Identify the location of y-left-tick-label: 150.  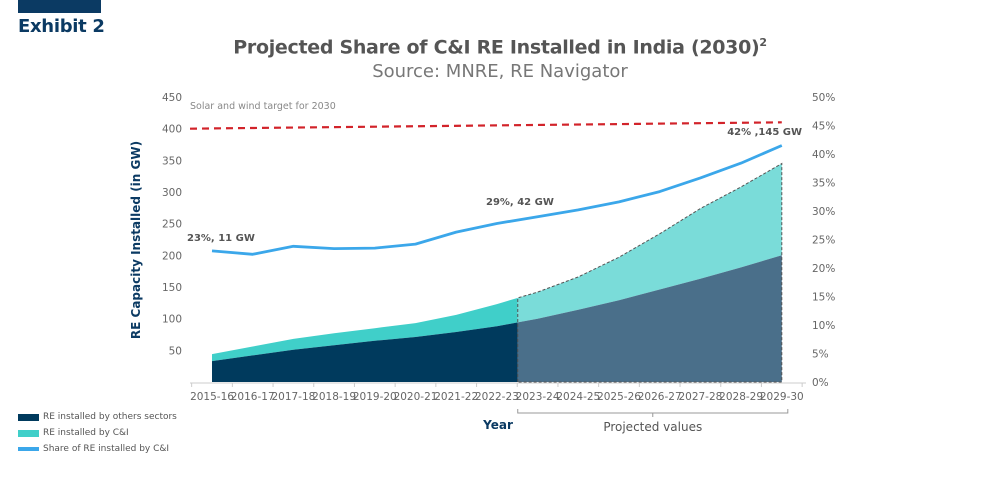
(172, 288).